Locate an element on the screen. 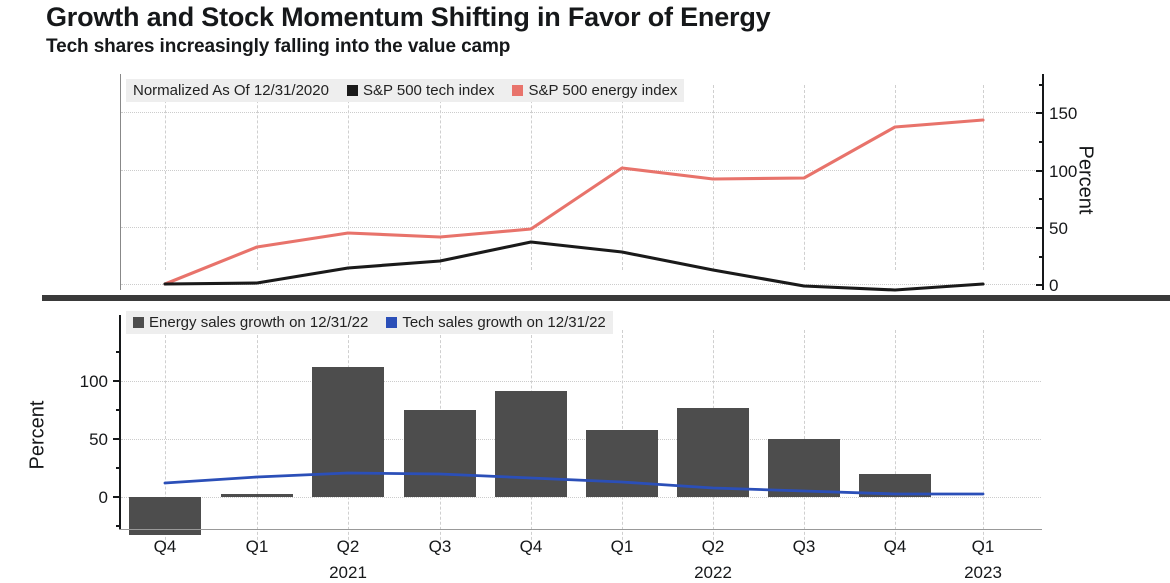  legend-item-energy: S&P 500 energy index is located at coordinates (594, 90).